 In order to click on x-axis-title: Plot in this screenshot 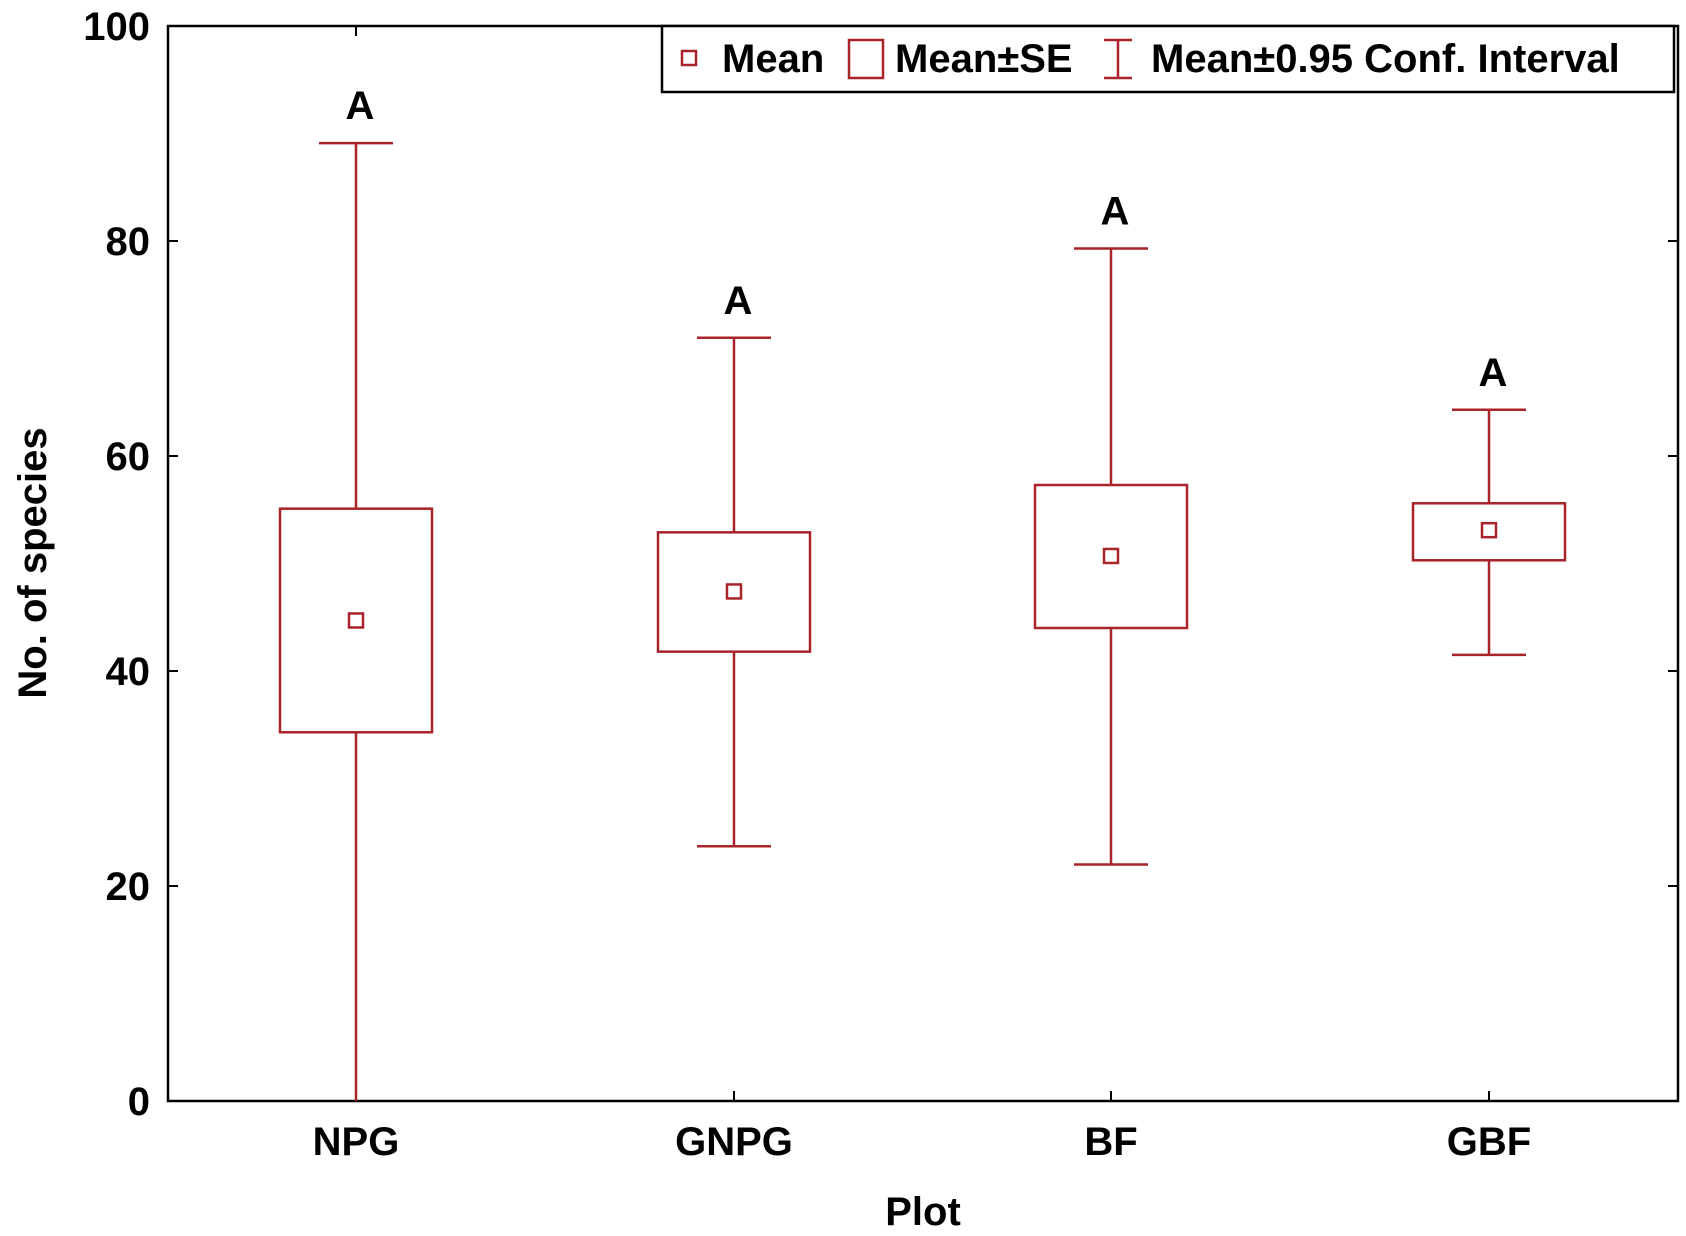, I will do `click(923, 1212)`.